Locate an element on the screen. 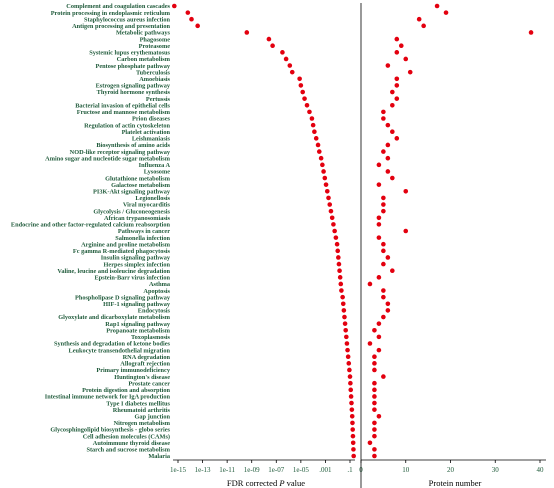  pathway-label: Autoimmune thyroid disease is located at coordinates (131, 443).